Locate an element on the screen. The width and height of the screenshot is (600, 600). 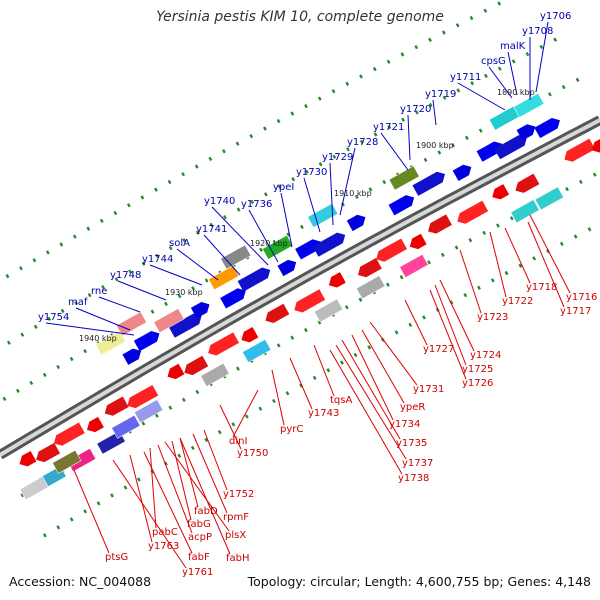
reverse-gene-label: y1724 is located at coordinates (485, 355).